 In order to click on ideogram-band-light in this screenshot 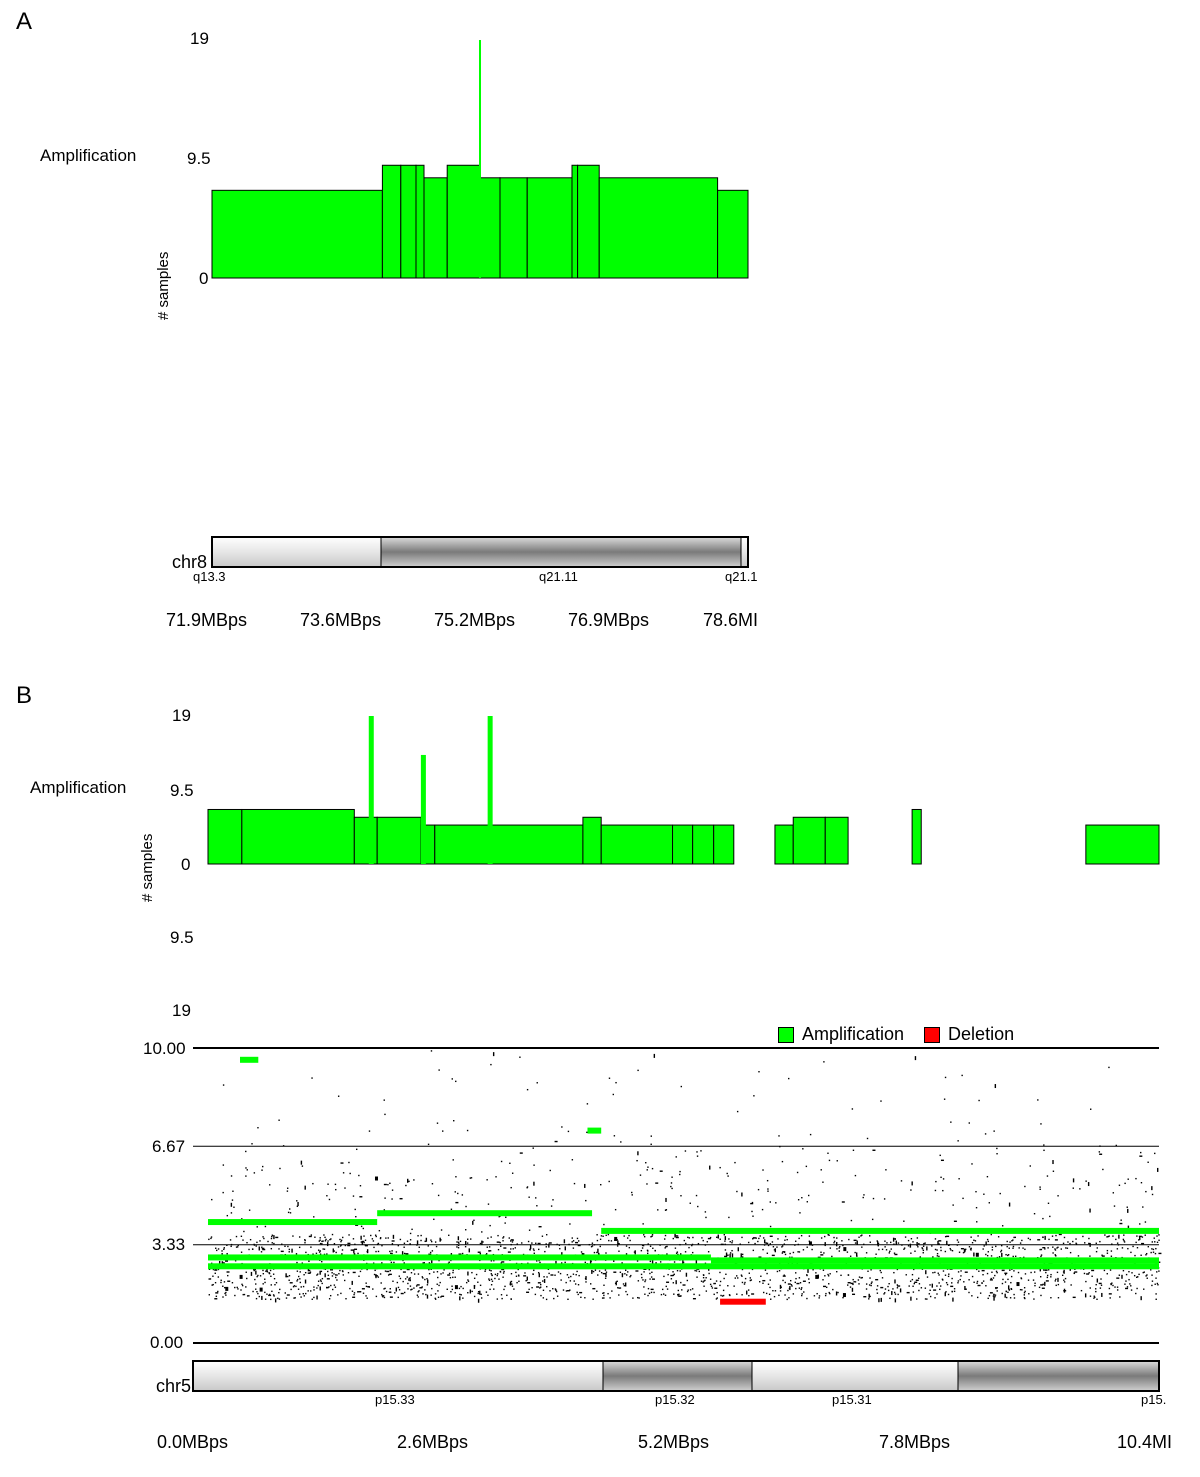, I will do `click(398, 1376)`.